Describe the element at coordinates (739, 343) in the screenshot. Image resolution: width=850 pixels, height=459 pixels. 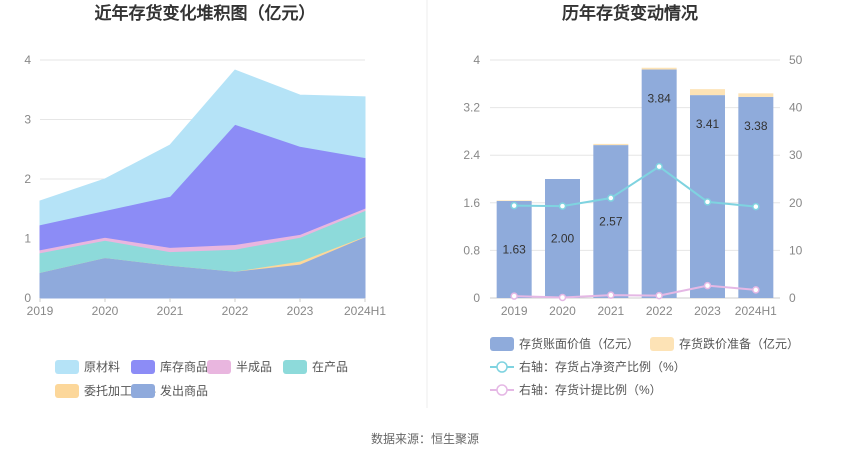
I see `legend-label: 存货跌价准备（亿元）` at that location.